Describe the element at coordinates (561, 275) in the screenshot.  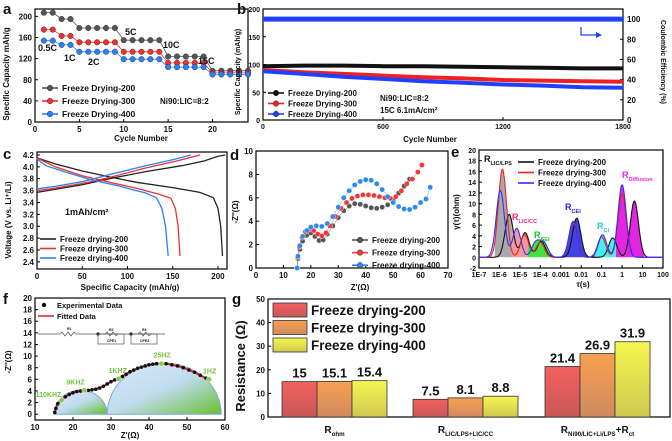
I see `x-tick-label: 0.001` at that location.